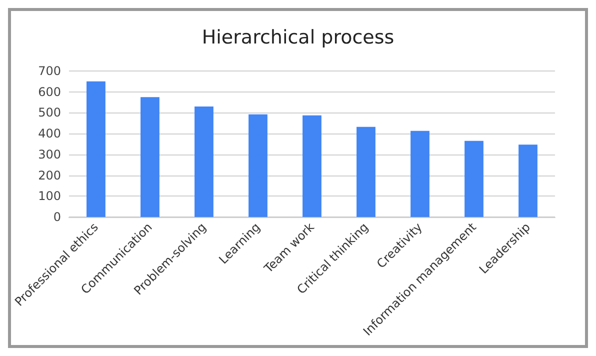  What do you see at coordinates (49, 71) in the screenshot?
I see `y-tick-label: 700` at bounding box center [49, 71].